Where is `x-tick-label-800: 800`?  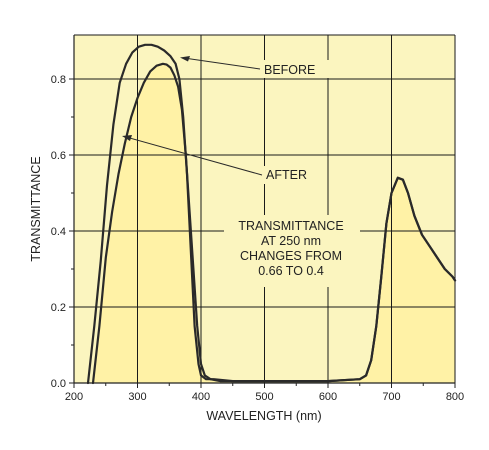
x-tick-label-800: 800 is located at coordinates (455, 397).